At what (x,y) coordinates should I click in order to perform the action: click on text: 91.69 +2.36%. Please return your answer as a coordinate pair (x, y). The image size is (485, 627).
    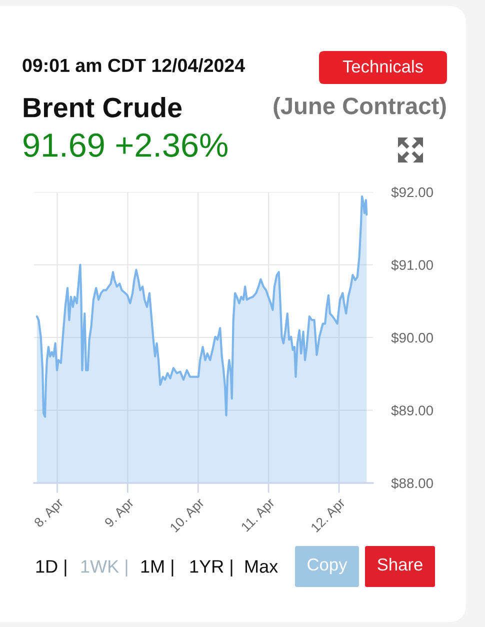
    Looking at the image, I should click on (126, 145).